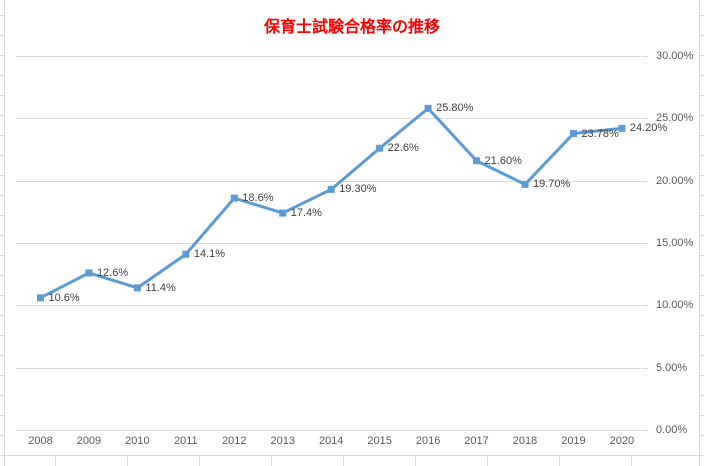 The height and width of the screenshot is (466, 704). I want to click on y-axis-label: 0.00%, so click(672, 430).